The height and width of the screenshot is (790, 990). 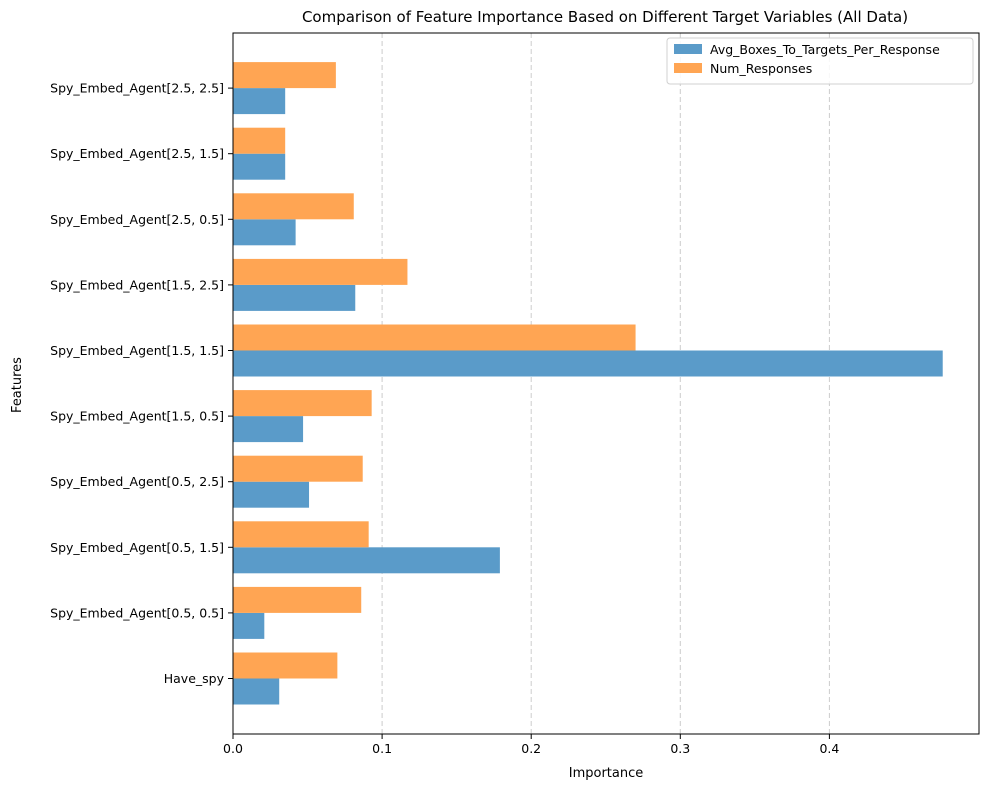 What do you see at coordinates (233, 748) in the screenshot?
I see `x-tick-label: 0.0` at bounding box center [233, 748].